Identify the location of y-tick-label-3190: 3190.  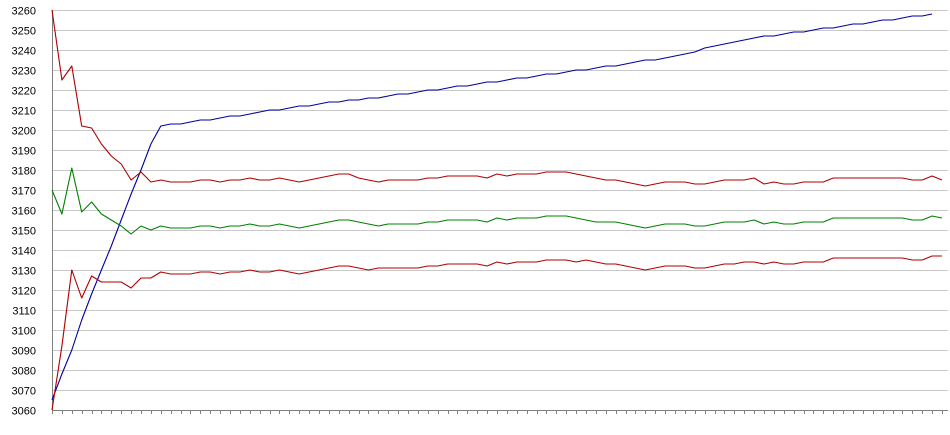
(24, 152).